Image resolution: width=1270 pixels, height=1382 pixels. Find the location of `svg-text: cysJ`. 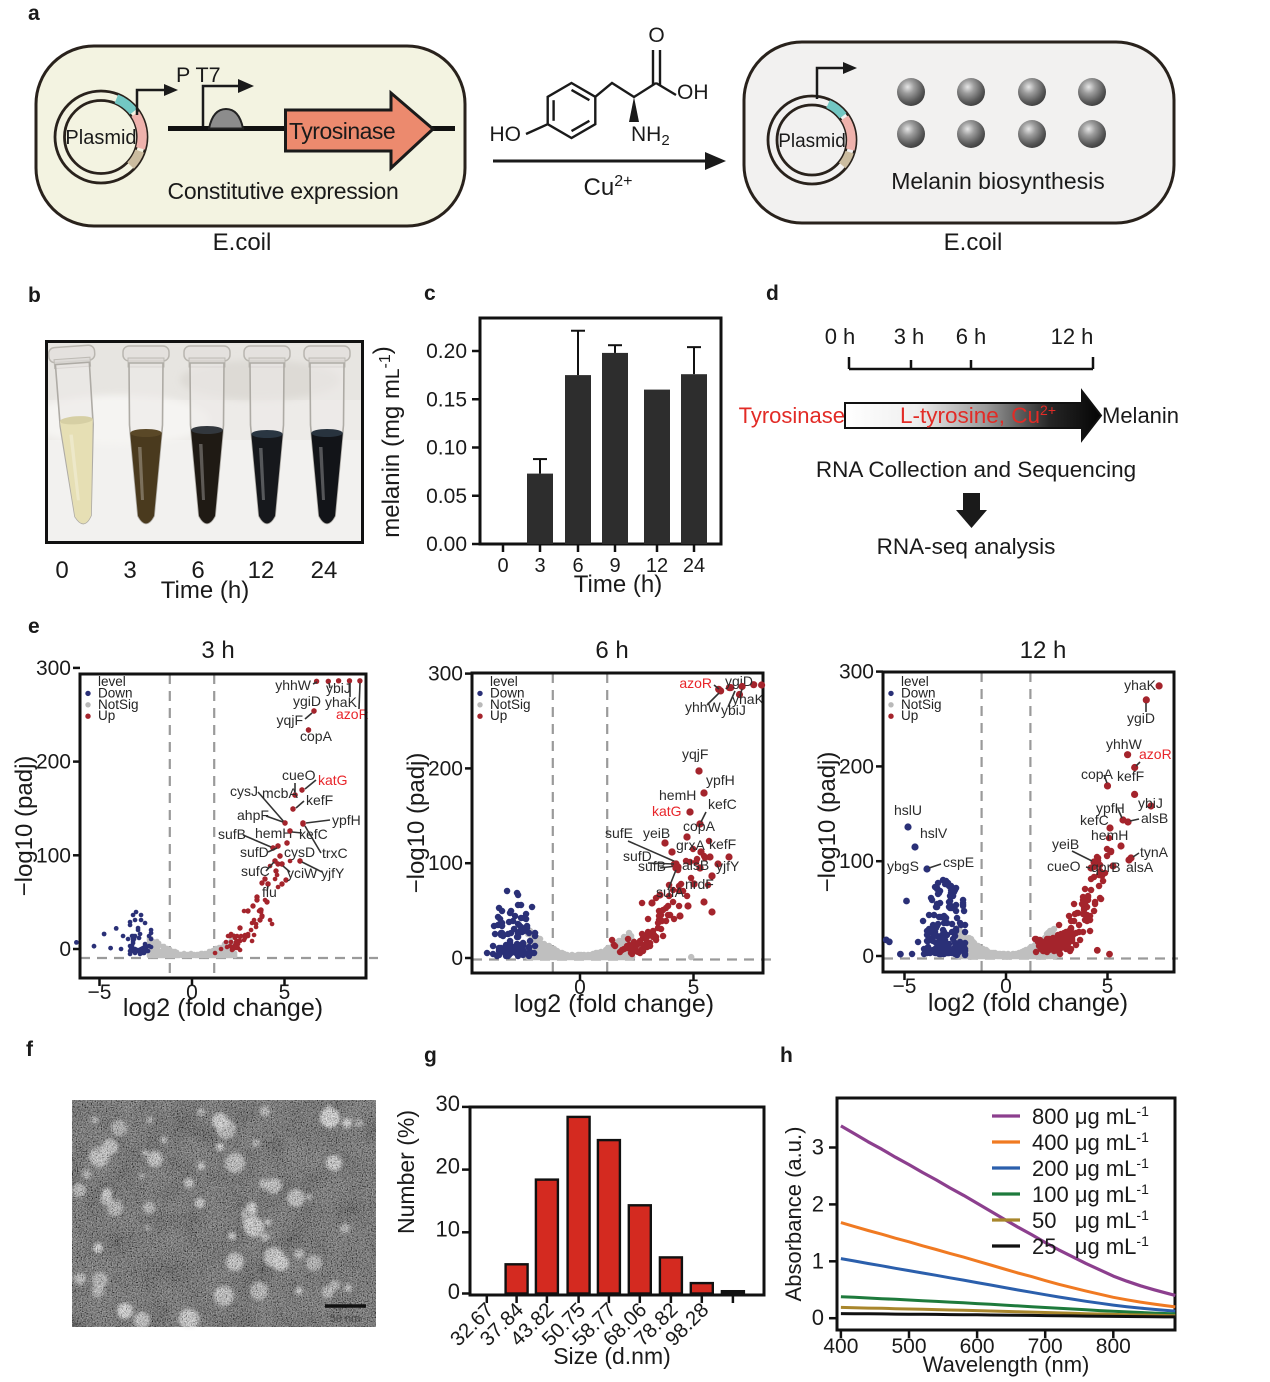

svg-text: cysJ is located at coordinates (244, 791).